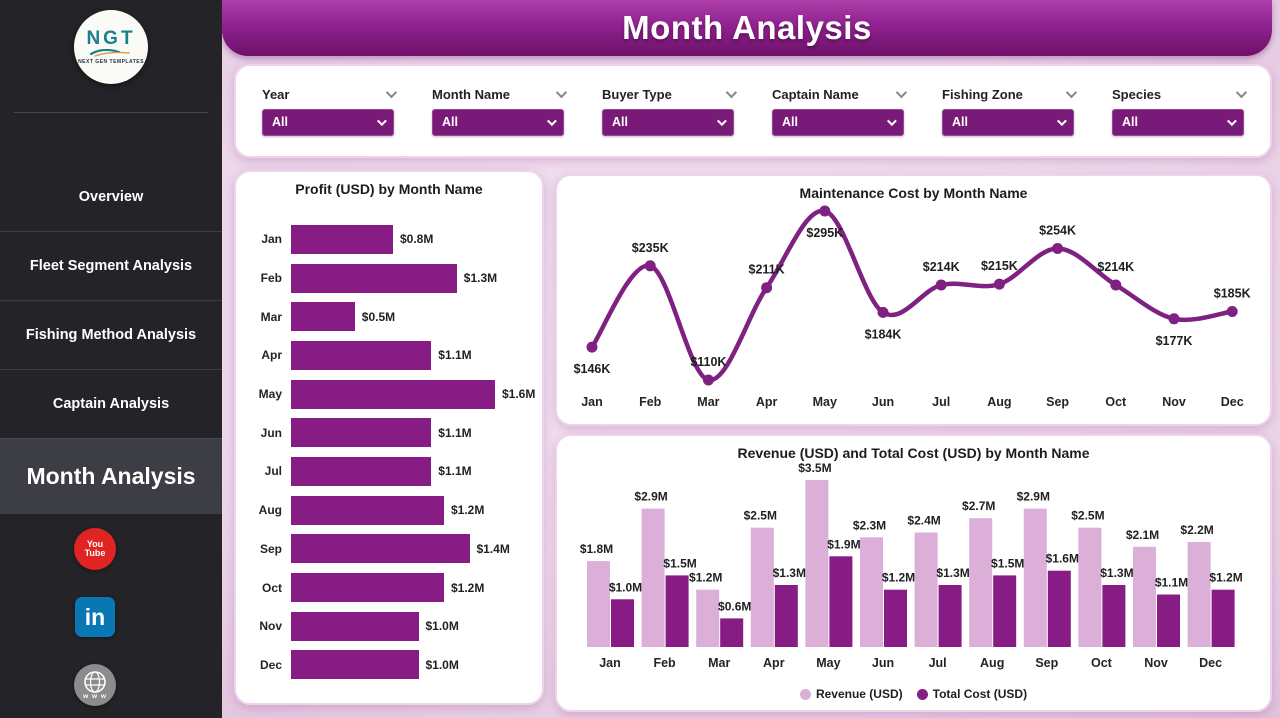  I want to click on maintenance-line, so click(912, 295).